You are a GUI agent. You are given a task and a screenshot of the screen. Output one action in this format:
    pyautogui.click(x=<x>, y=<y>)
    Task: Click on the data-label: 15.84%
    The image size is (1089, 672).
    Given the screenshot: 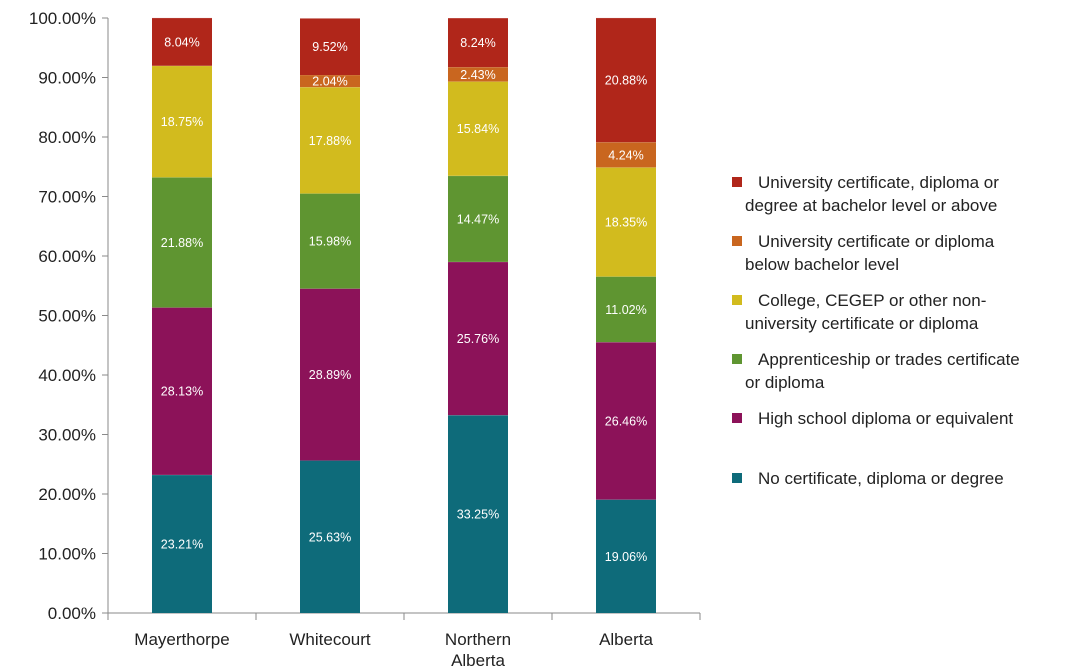 What is the action you would take?
    pyautogui.click(x=478, y=129)
    